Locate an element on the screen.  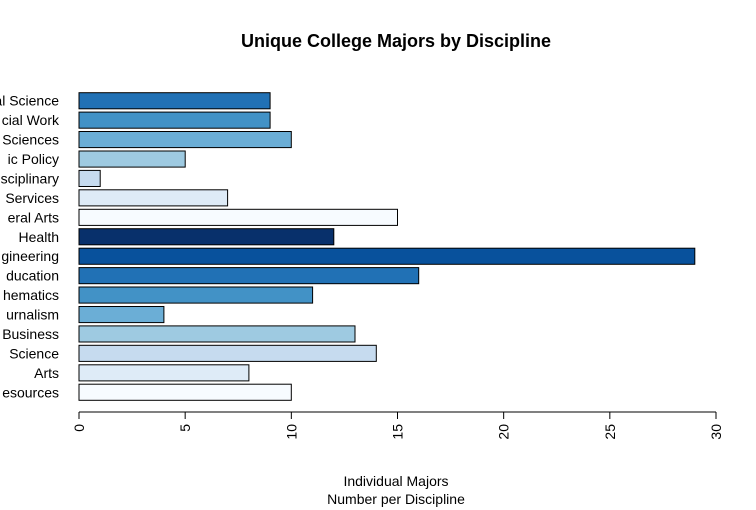
x-axis-label-line-2: Number per Discipline is located at coordinates (396, 499).